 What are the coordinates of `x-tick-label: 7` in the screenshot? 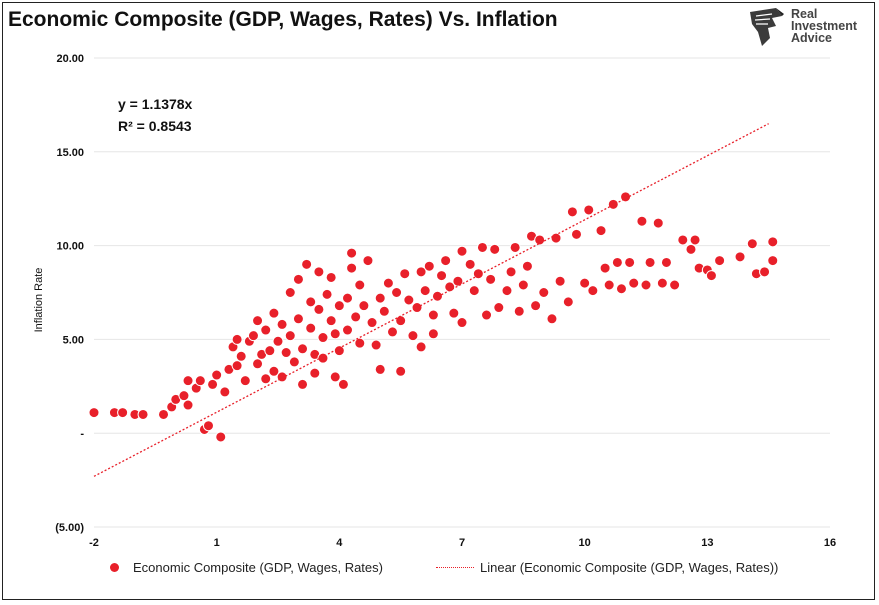 It's located at (462, 543).